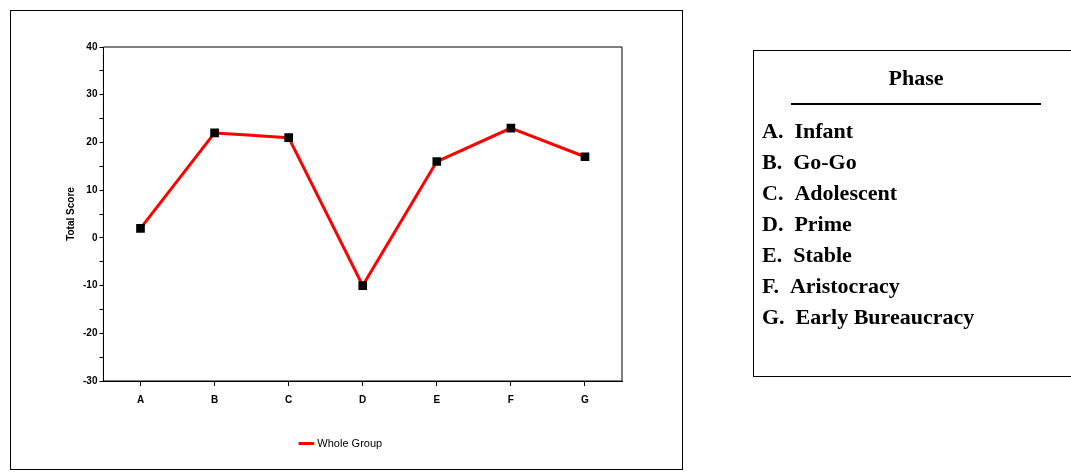  What do you see at coordinates (90, 333) in the screenshot?
I see `y-tick-label: -20` at bounding box center [90, 333].